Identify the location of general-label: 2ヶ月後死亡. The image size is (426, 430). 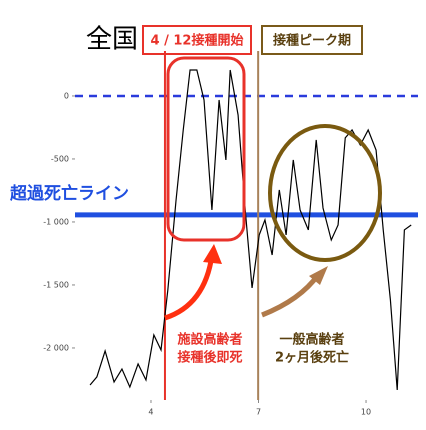
(312, 358).